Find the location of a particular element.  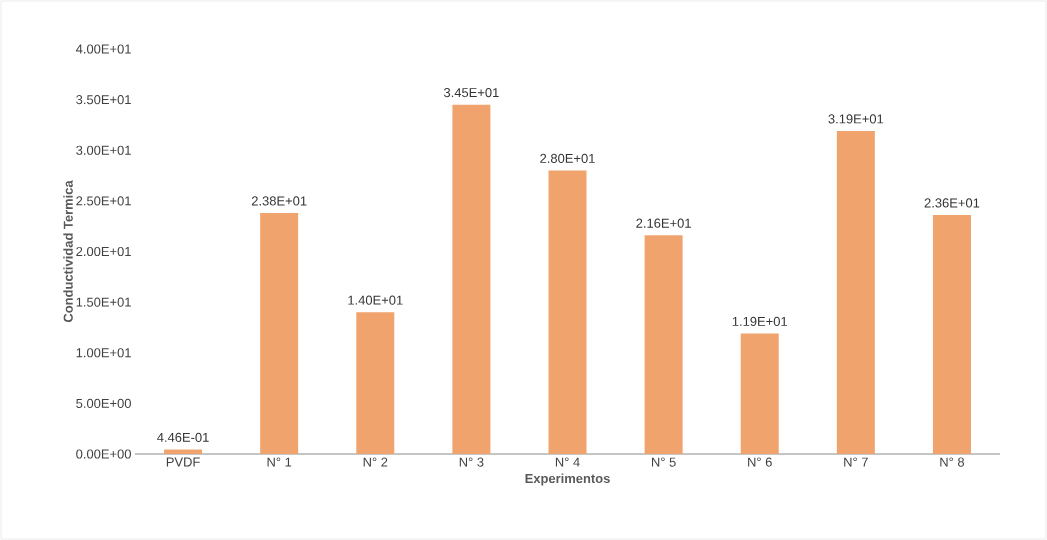

y-tick-label: 1.00E+01 is located at coordinates (103, 353).